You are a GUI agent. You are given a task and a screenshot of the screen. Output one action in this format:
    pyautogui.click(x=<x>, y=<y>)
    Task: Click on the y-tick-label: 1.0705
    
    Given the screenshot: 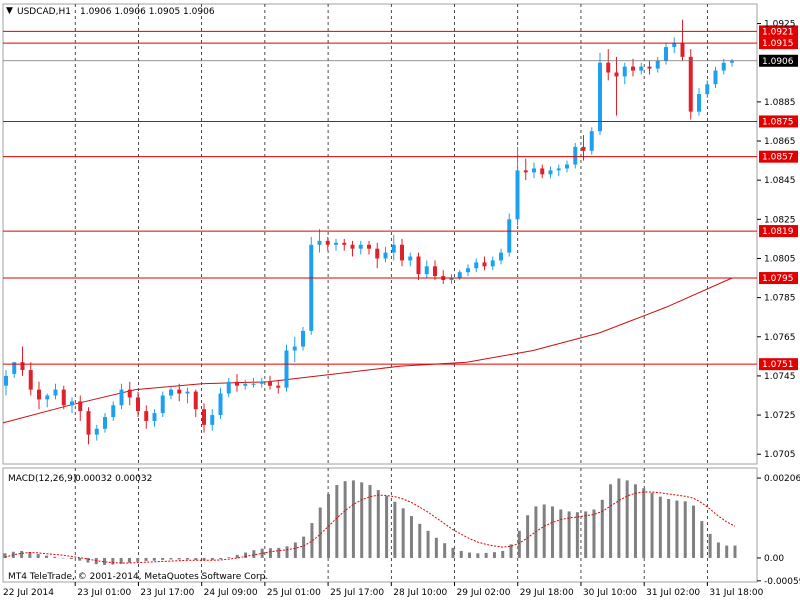 What is the action you would take?
    pyautogui.click(x=780, y=455)
    